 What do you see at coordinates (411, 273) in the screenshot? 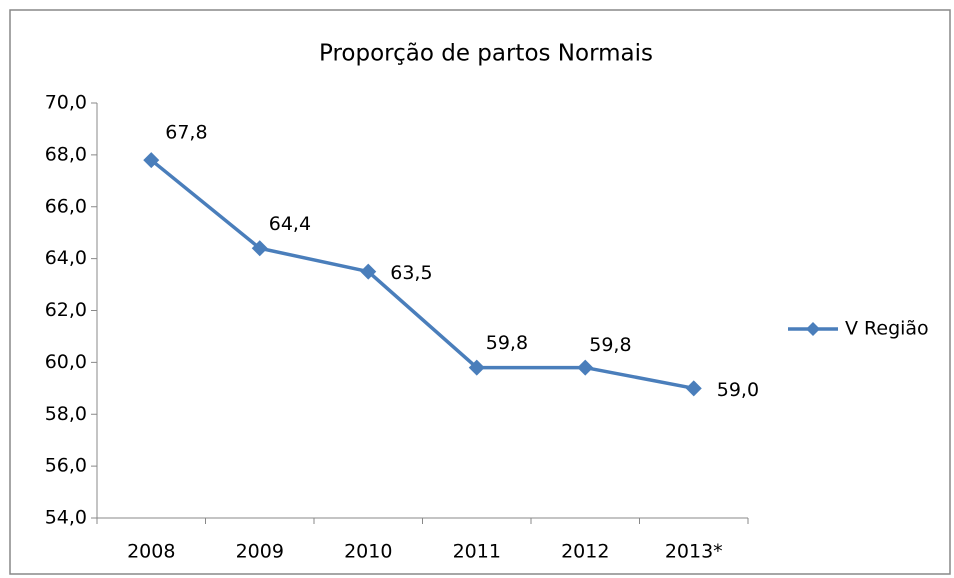
I see `data-label: 63,5` at bounding box center [411, 273].